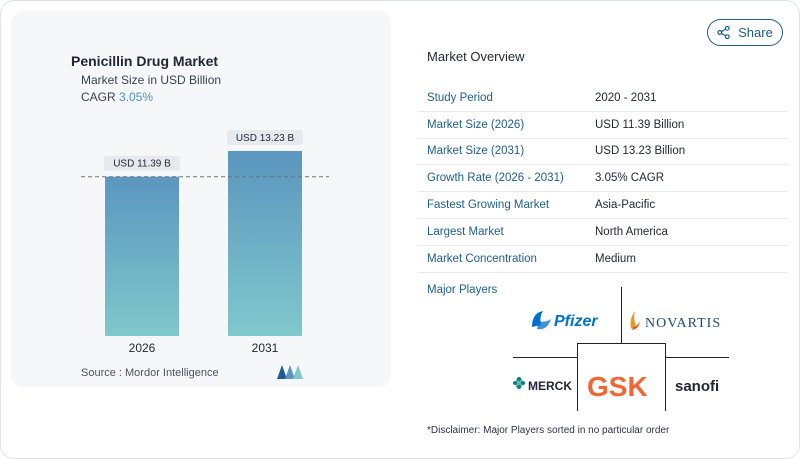 The width and height of the screenshot is (800, 459). I want to click on overview-title: Market Overview, so click(476, 56).